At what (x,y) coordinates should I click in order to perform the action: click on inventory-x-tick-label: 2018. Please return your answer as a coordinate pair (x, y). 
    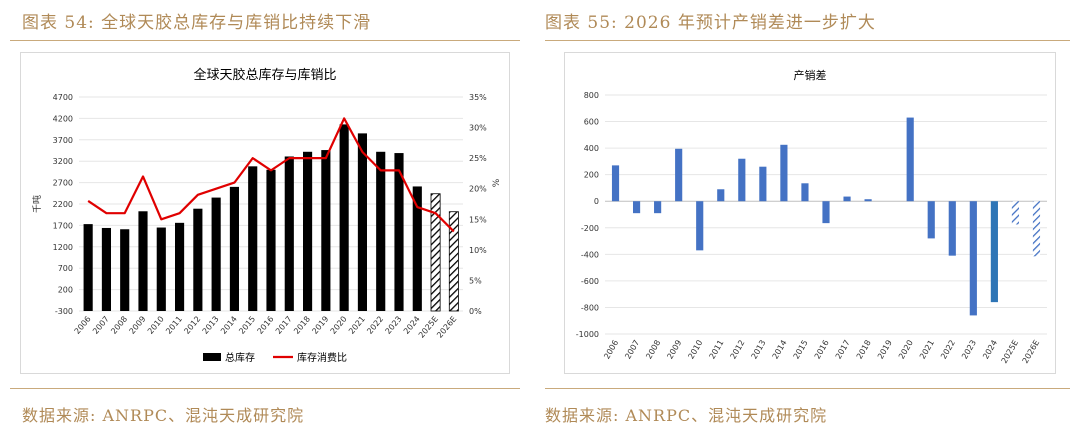
    Looking at the image, I should click on (302, 325).